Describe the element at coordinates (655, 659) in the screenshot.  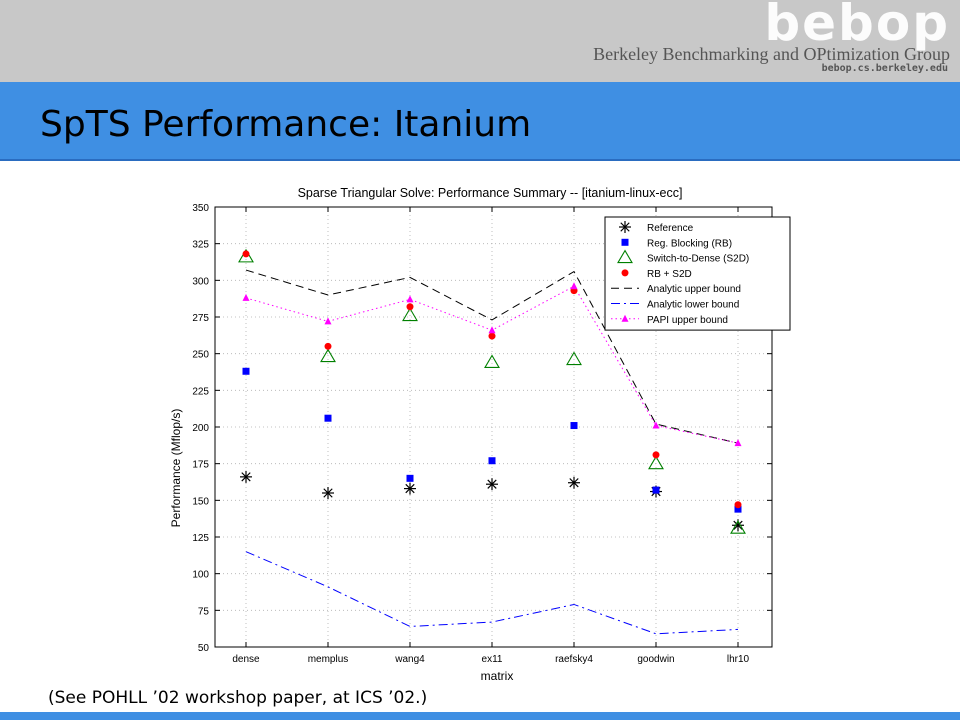
I see `x-tick-label: goodwin` at that location.